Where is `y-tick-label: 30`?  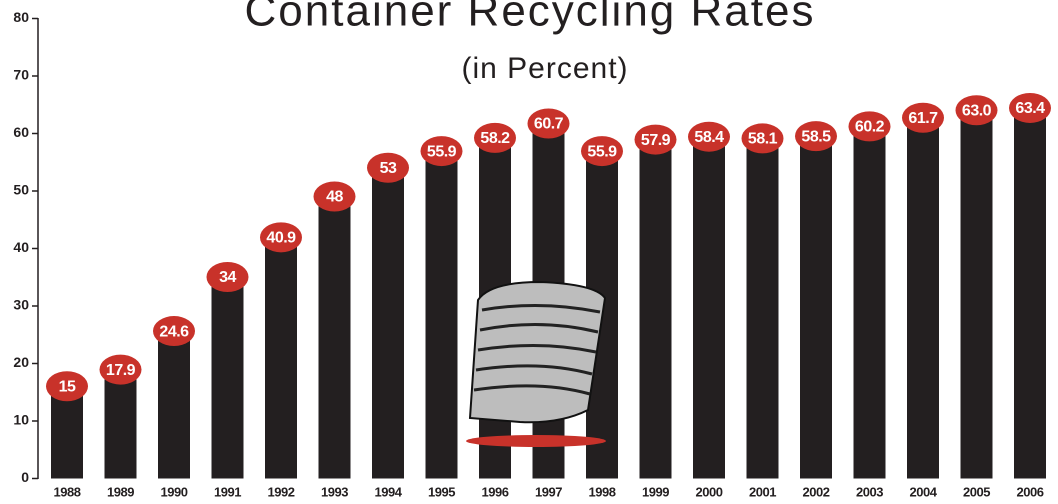 y-tick-label: 30 is located at coordinates (21, 305).